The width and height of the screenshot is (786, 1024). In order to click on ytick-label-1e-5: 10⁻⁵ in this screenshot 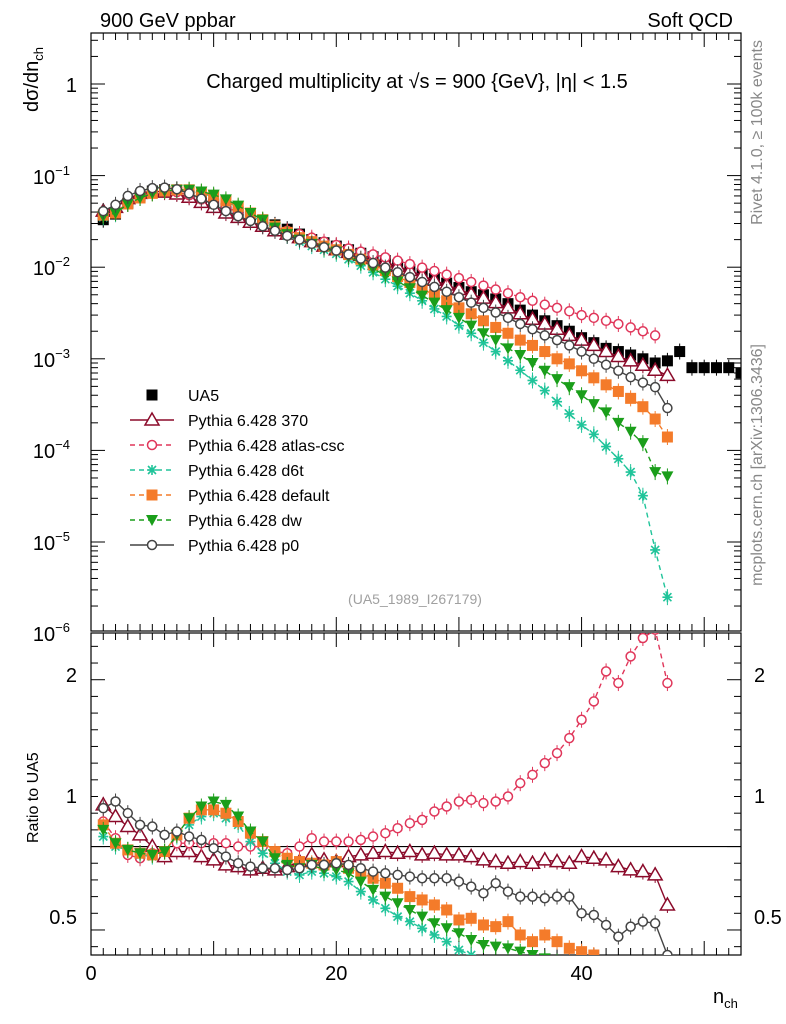, I will do `click(51, 542)`.